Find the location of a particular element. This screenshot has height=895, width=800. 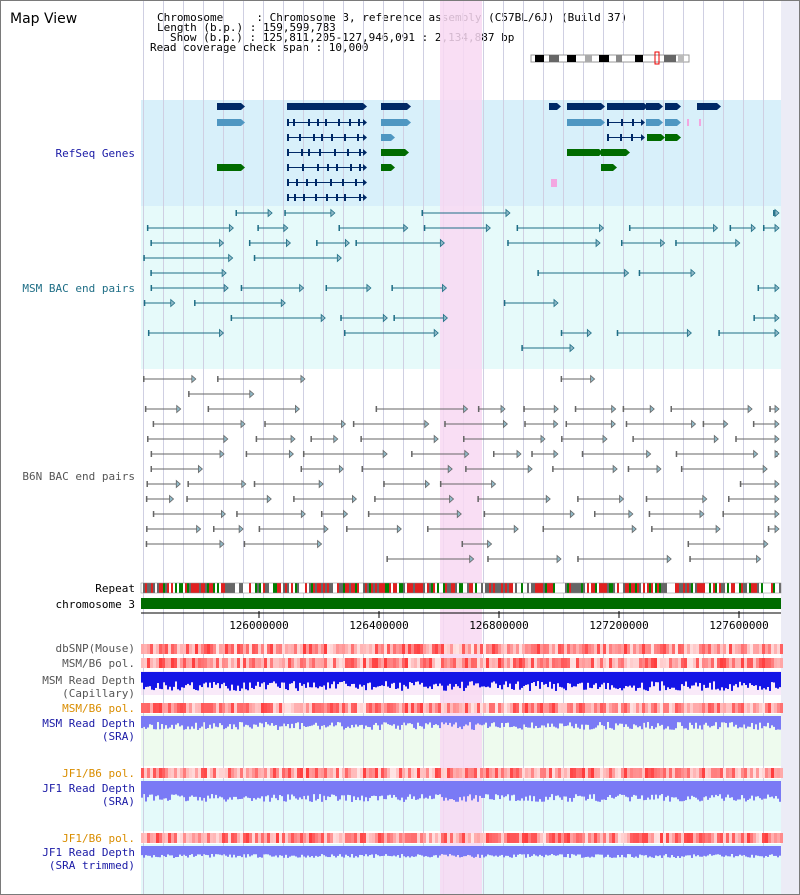

gene-arrow is located at coordinates (603, 106).